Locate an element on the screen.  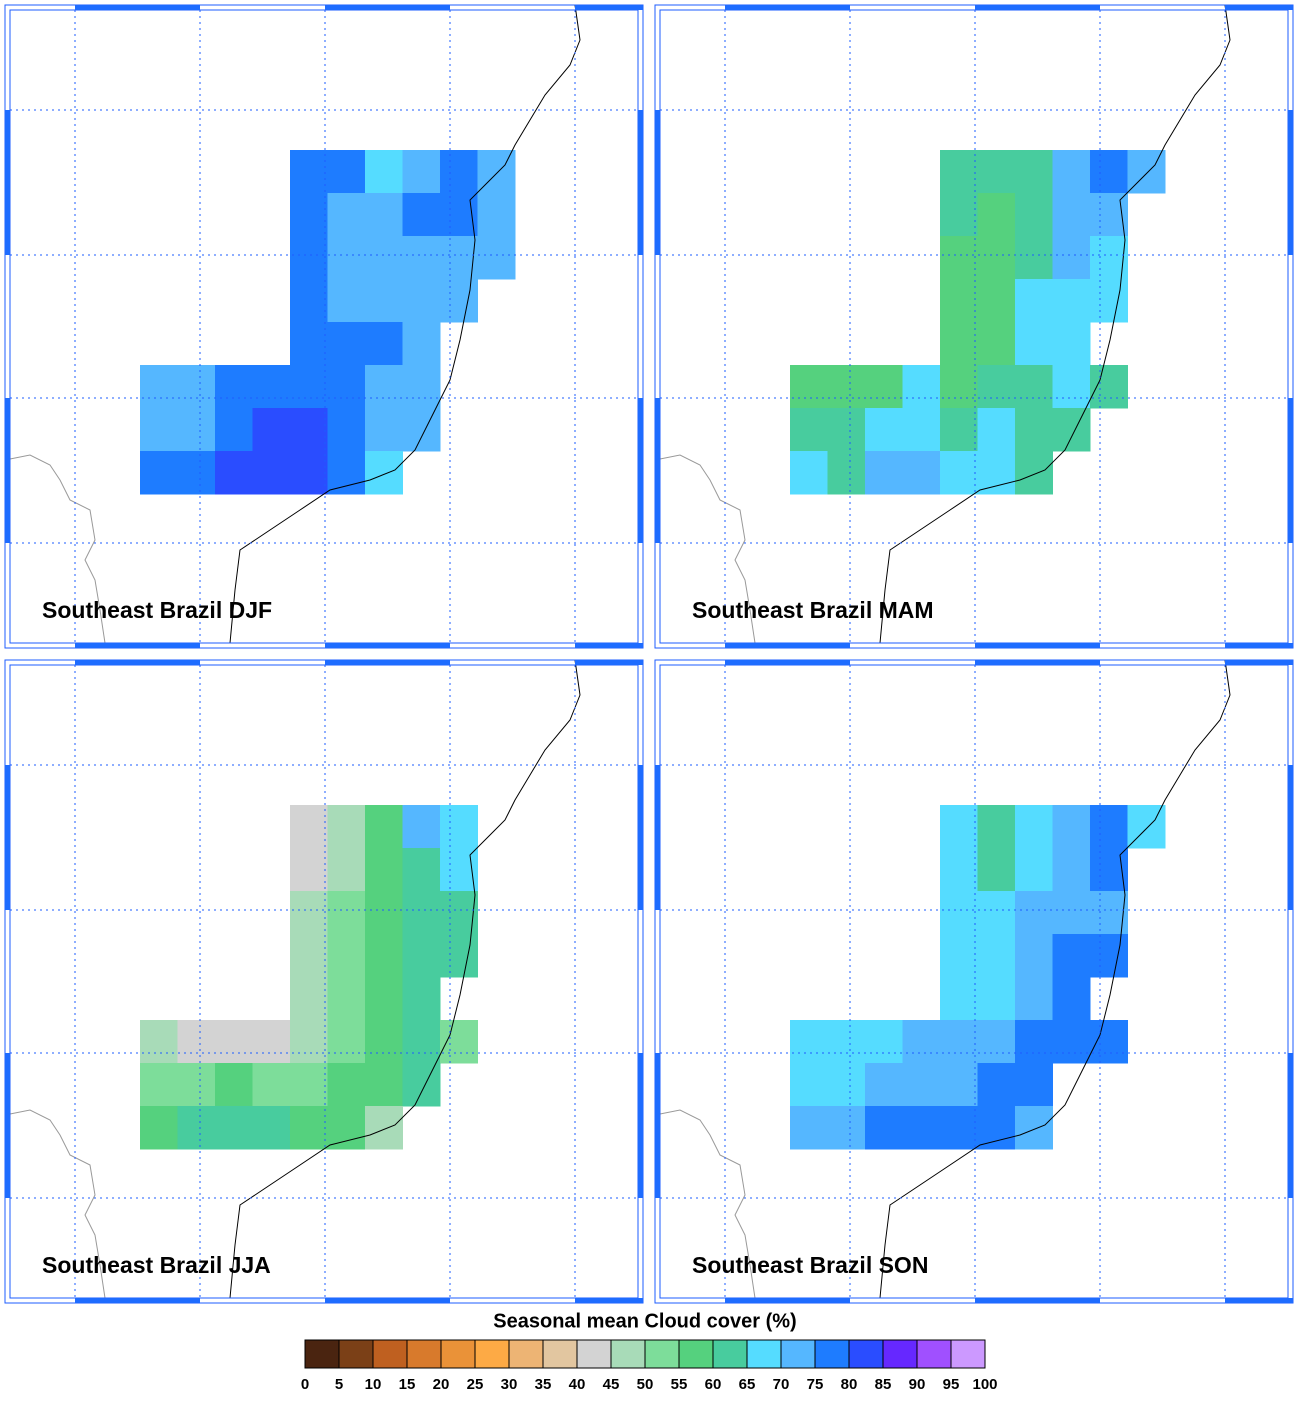
colorbar-tick-label: 15 is located at coordinates (407, 1384).